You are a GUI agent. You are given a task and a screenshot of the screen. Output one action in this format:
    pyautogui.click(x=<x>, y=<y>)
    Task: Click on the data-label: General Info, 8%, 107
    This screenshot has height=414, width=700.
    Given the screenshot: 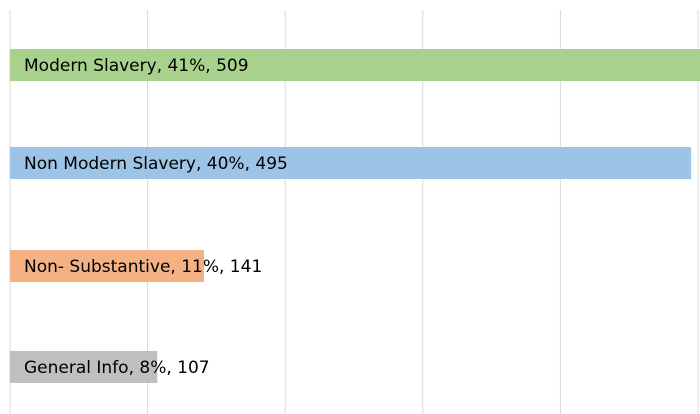 What is the action you would take?
    pyautogui.click(x=117, y=368)
    